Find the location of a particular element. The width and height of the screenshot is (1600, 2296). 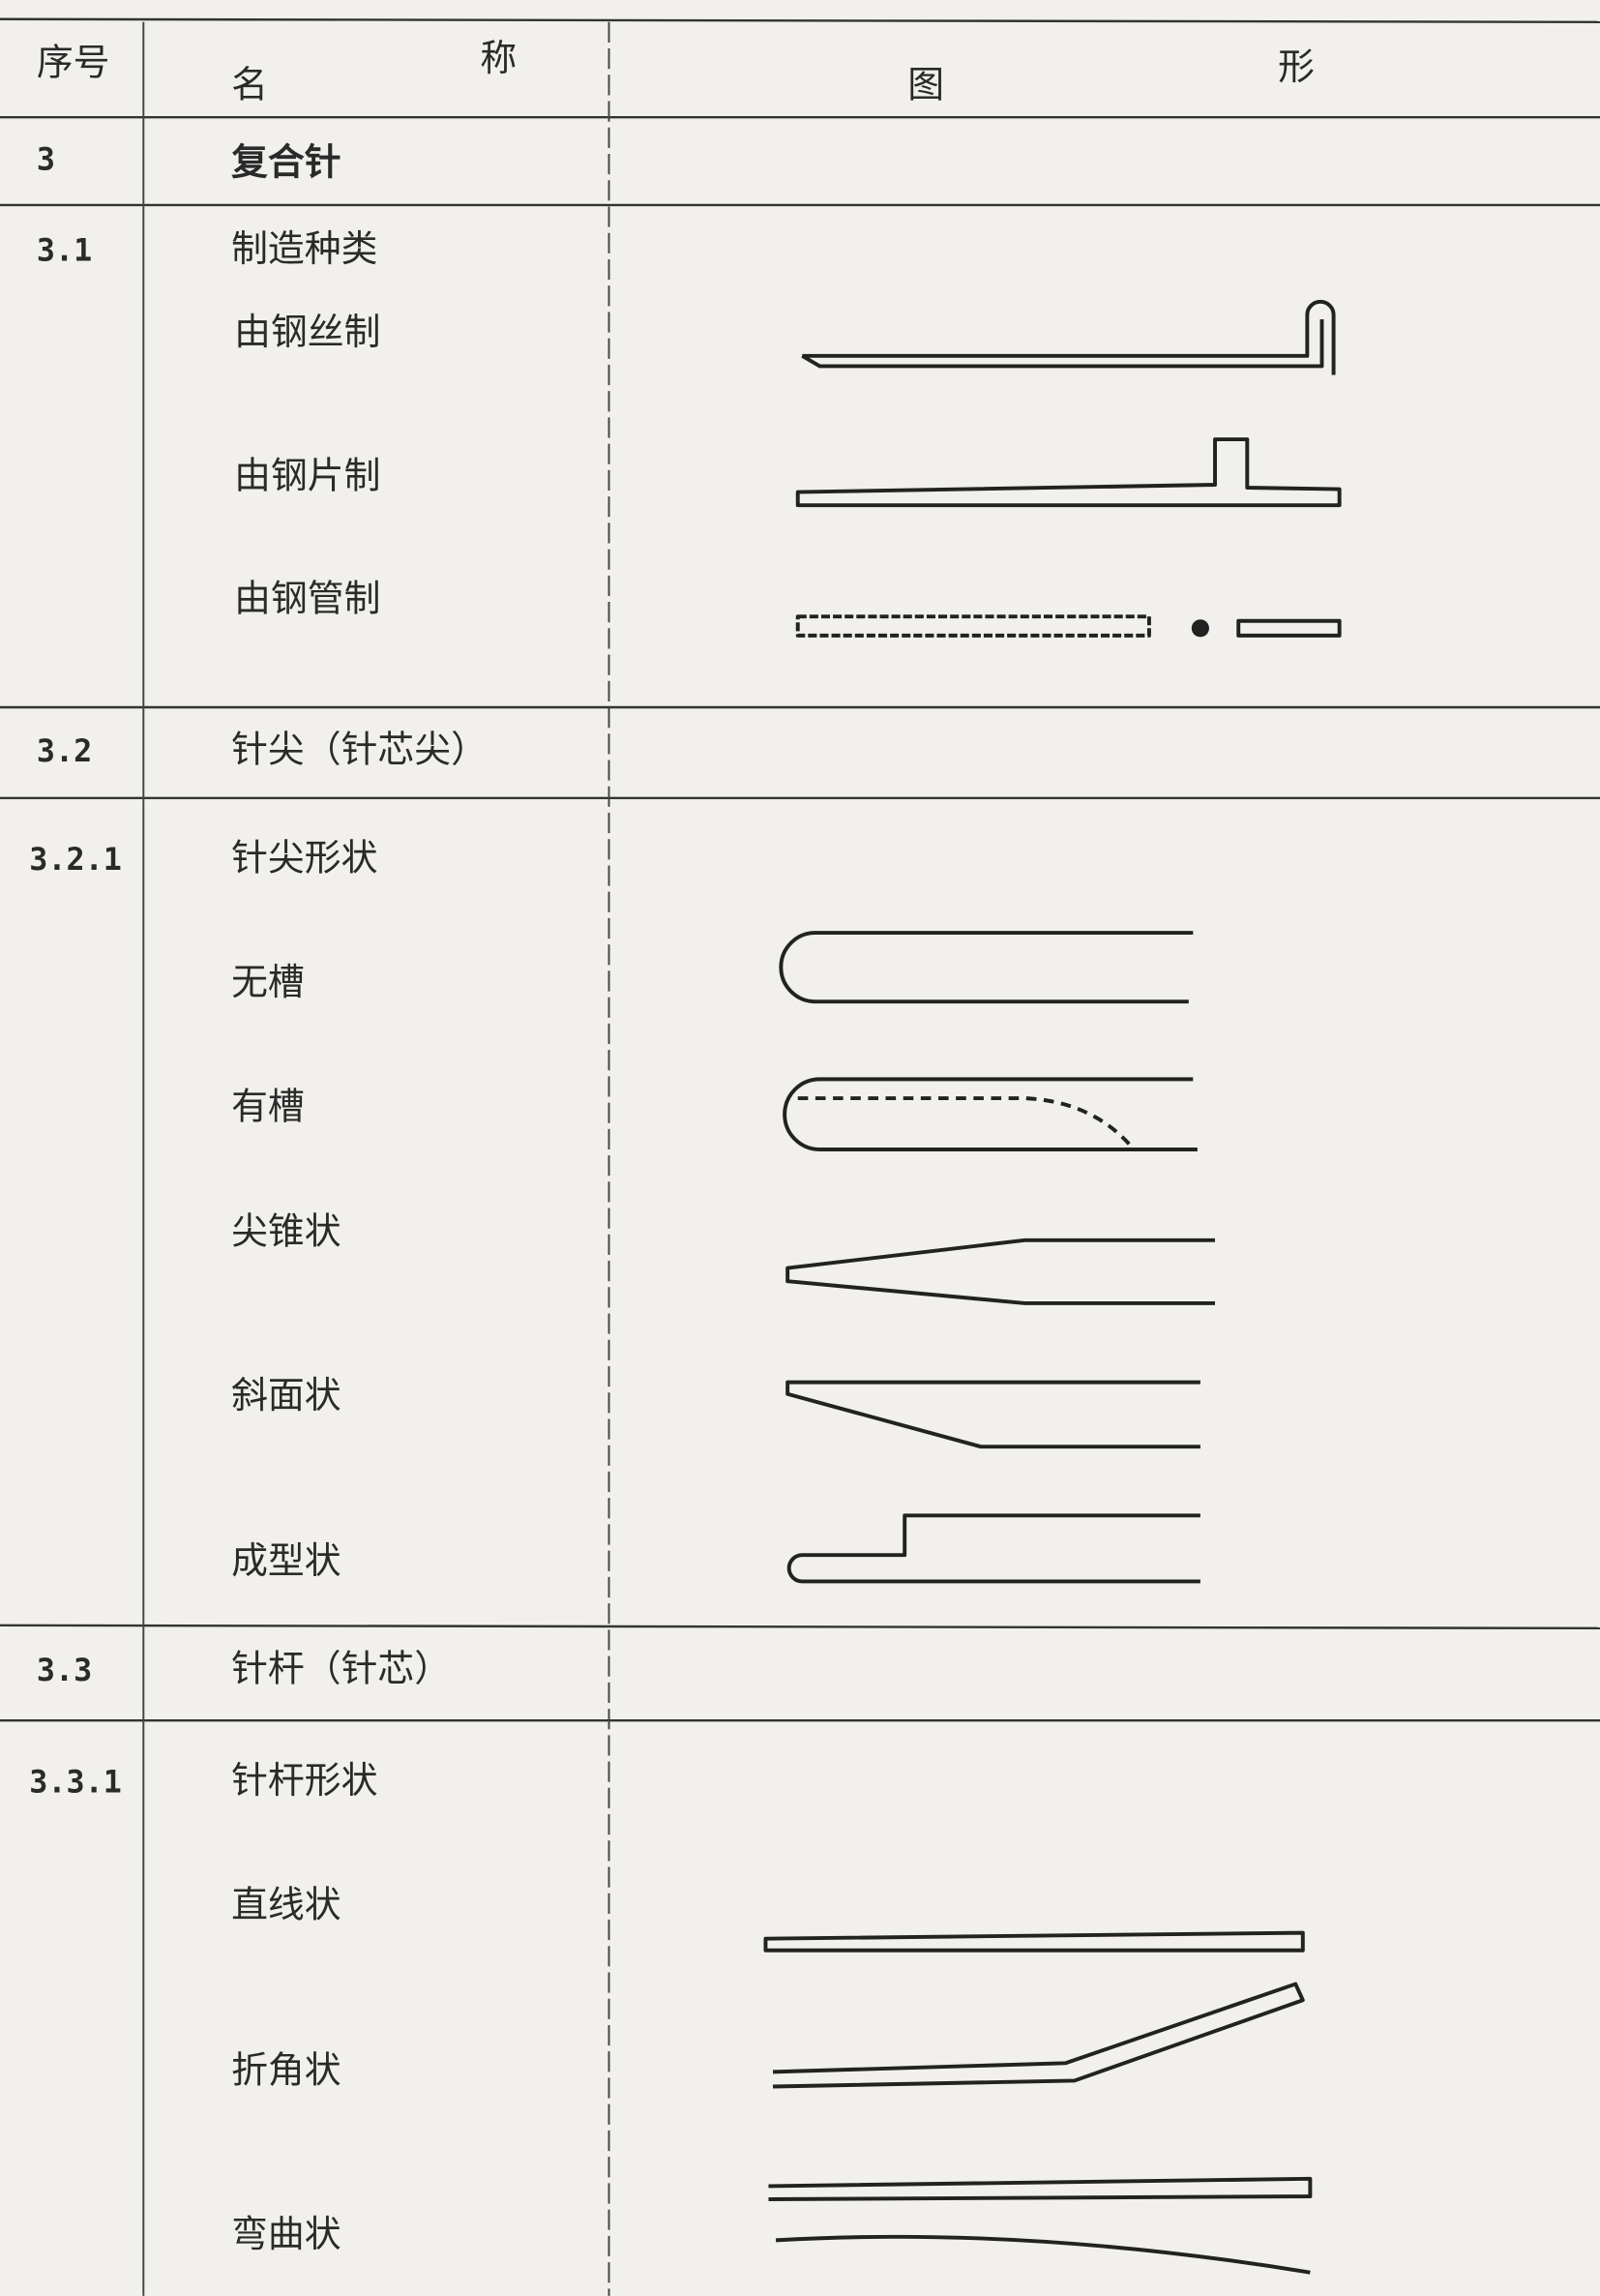

shank-curved is located at coordinates (1040, 2225).